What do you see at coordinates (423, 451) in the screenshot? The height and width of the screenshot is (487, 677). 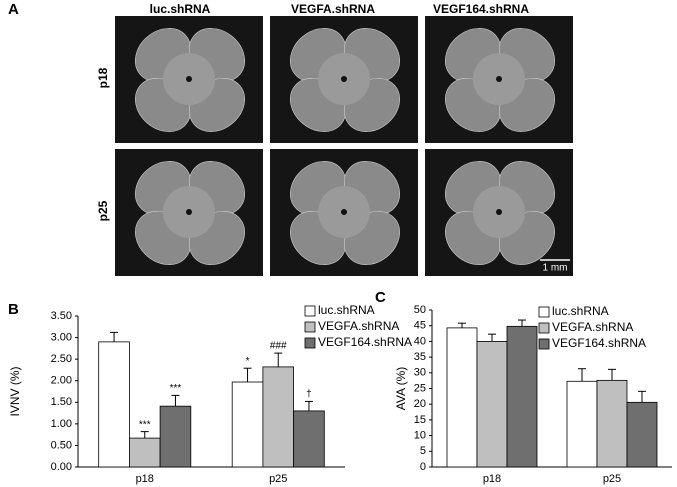 I see `y-tick-label: 5` at bounding box center [423, 451].